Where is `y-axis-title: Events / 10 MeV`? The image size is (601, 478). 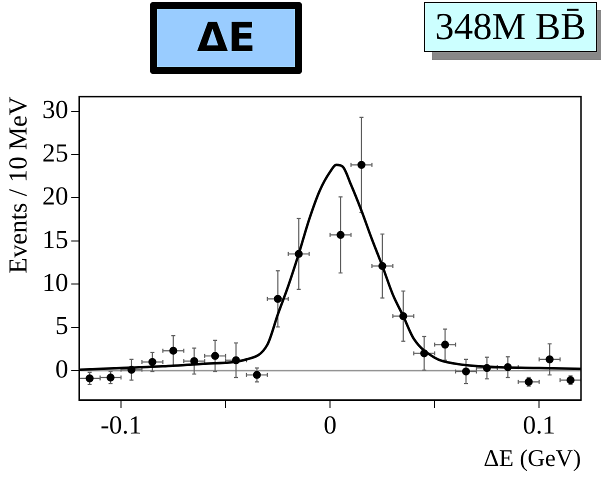
y-axis-title: Events / 10 MeV is located at coordinates (17, 185).